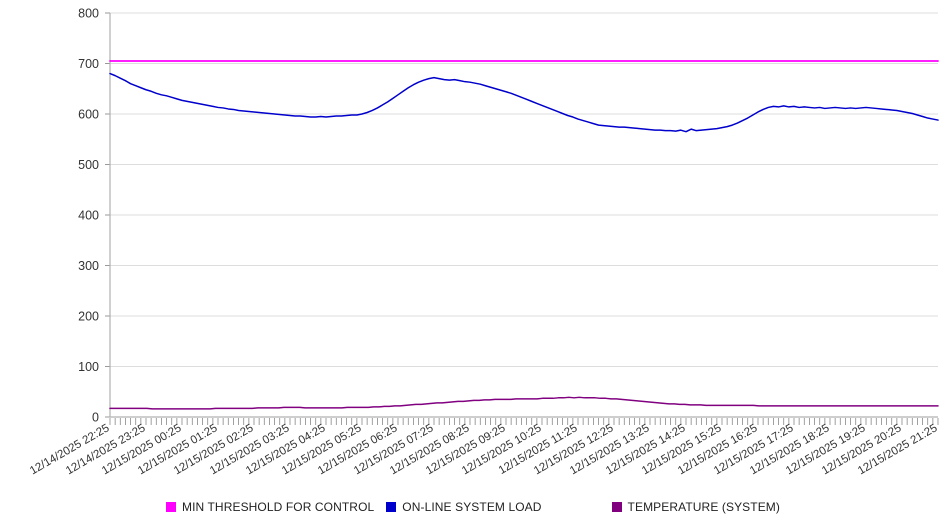  I want to click on y-axis-tick-label: 200, so click(88, 317).